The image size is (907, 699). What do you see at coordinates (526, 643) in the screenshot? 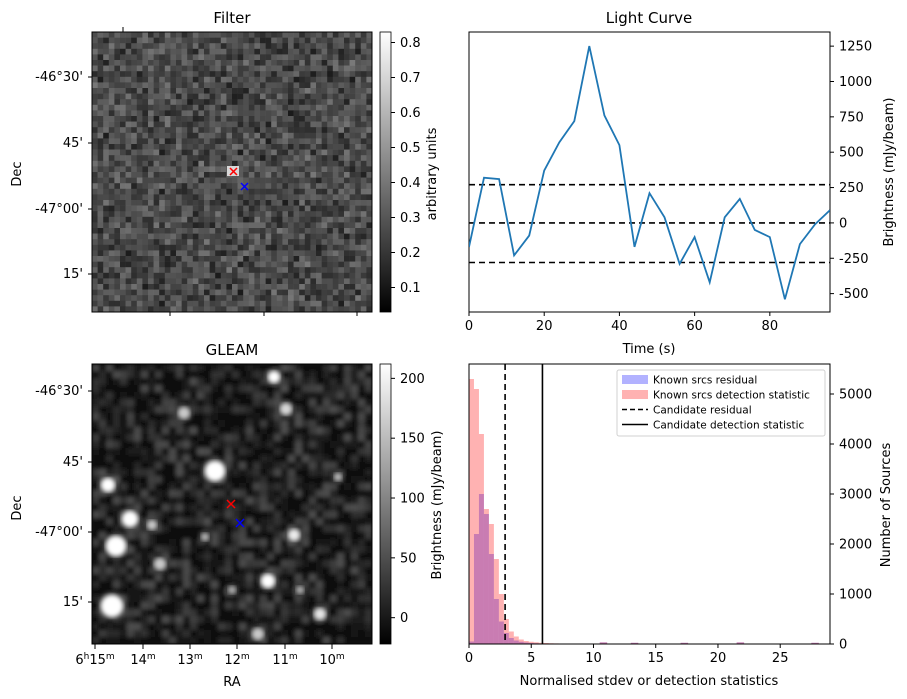
I see `histogram-bar` at bounding box center [526, 643].